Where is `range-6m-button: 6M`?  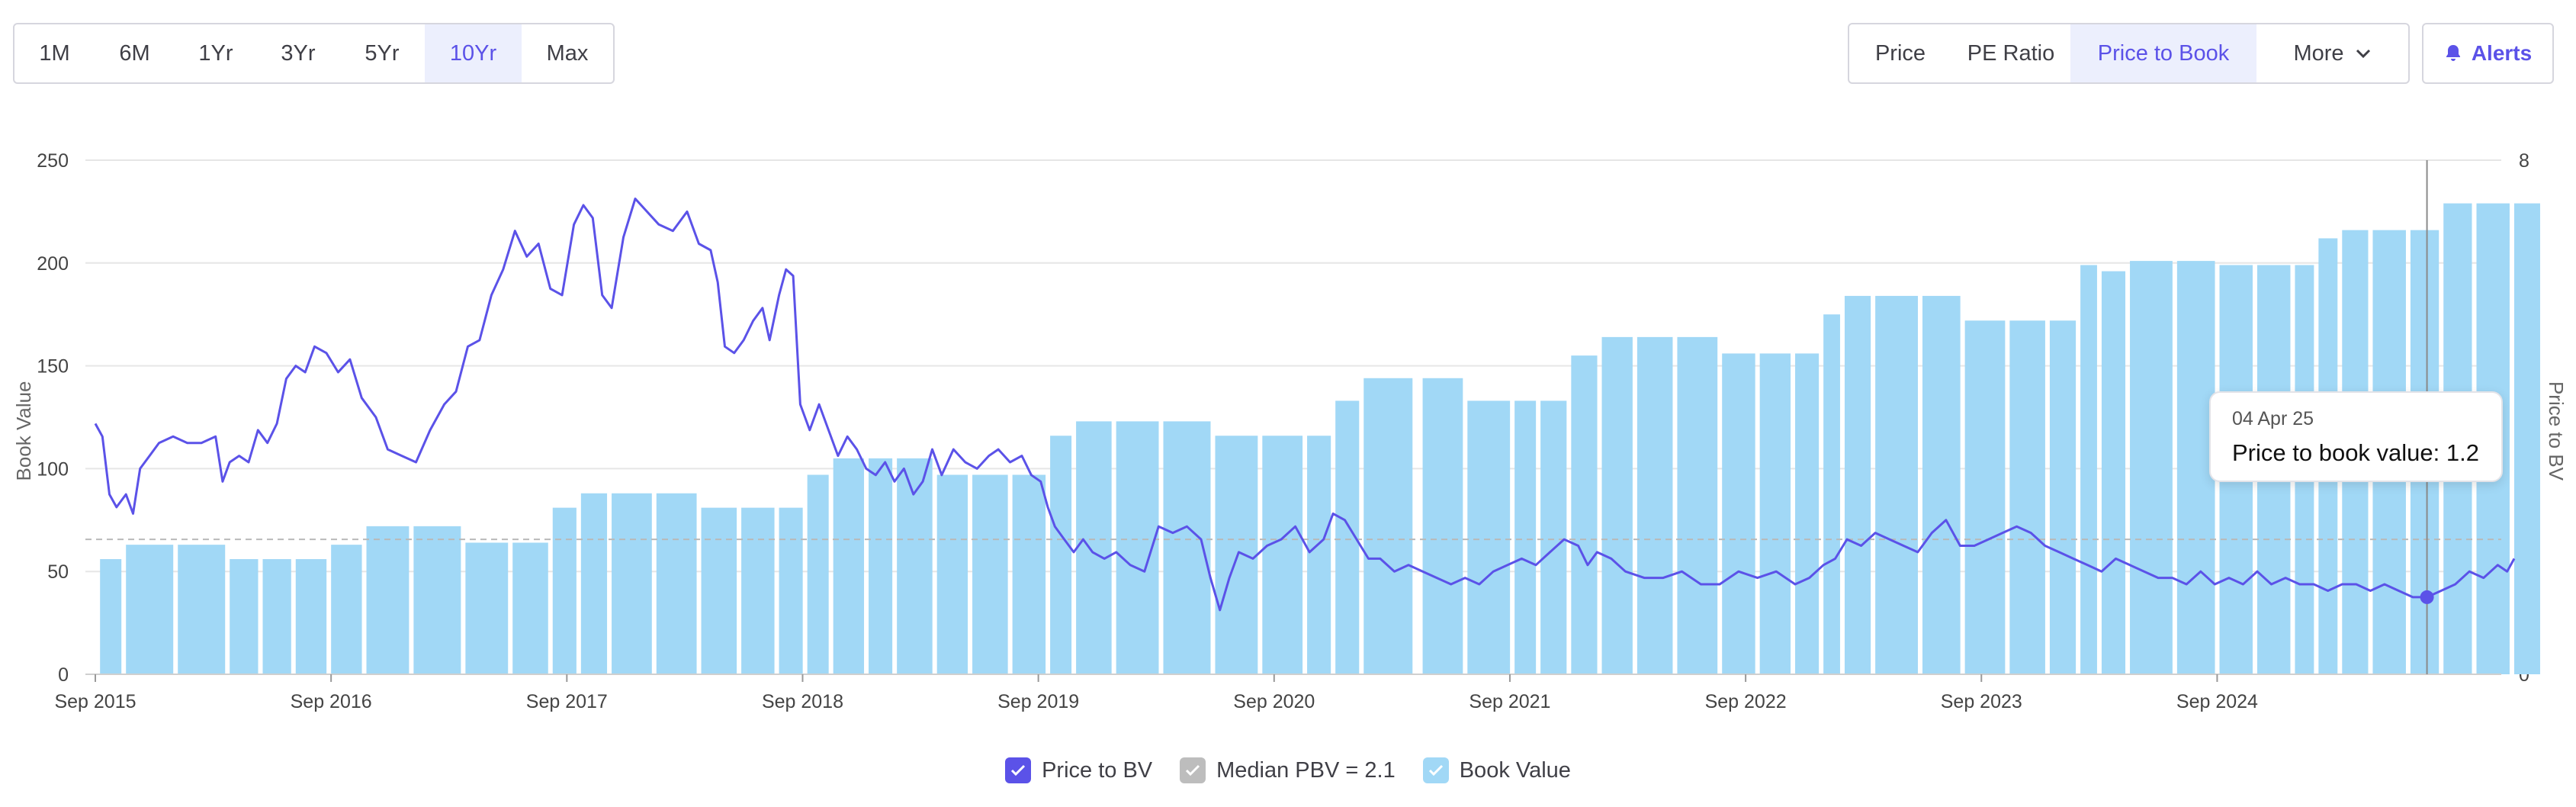
range-6m-button: 6M is located at coordinates (135, 53).